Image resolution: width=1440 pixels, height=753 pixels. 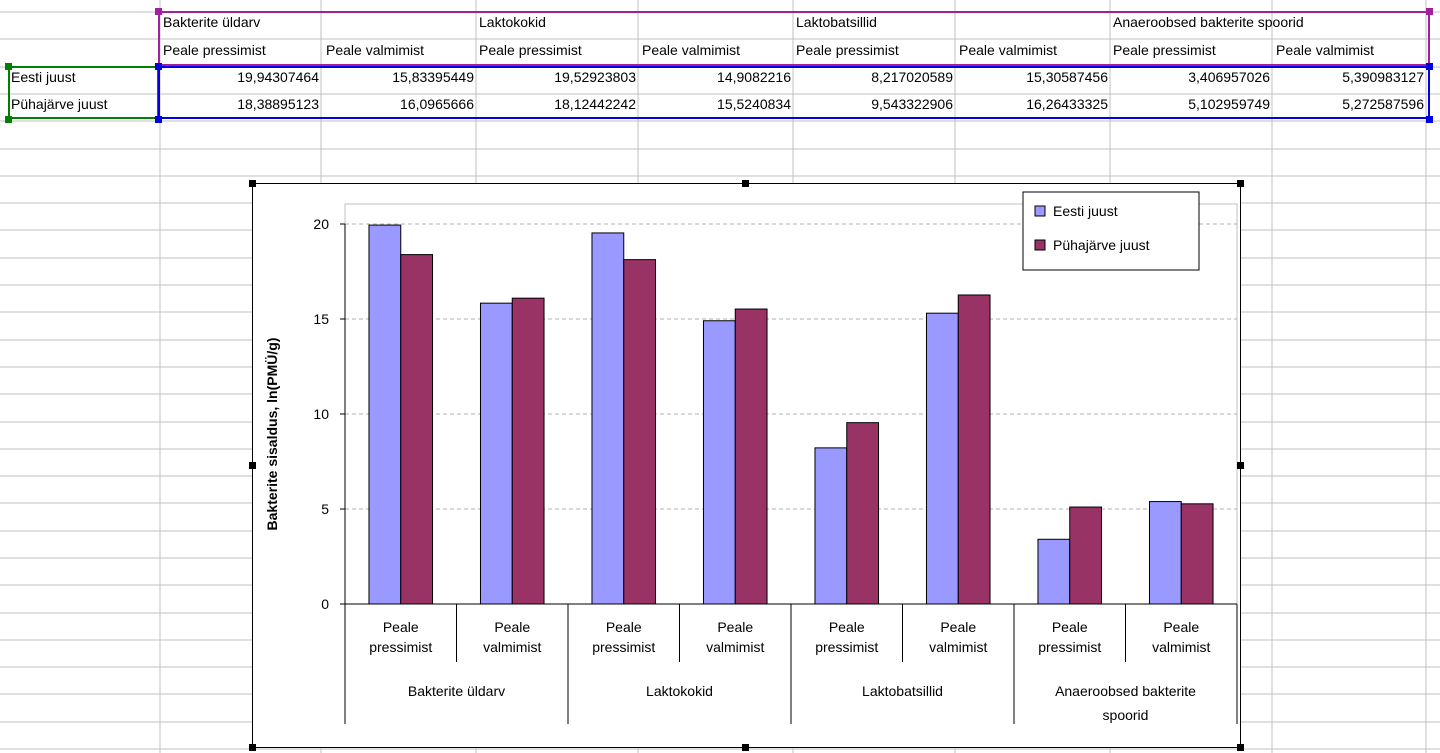 I want to click on group-header-cell: Laktokokid, so click(x=512, y=22).